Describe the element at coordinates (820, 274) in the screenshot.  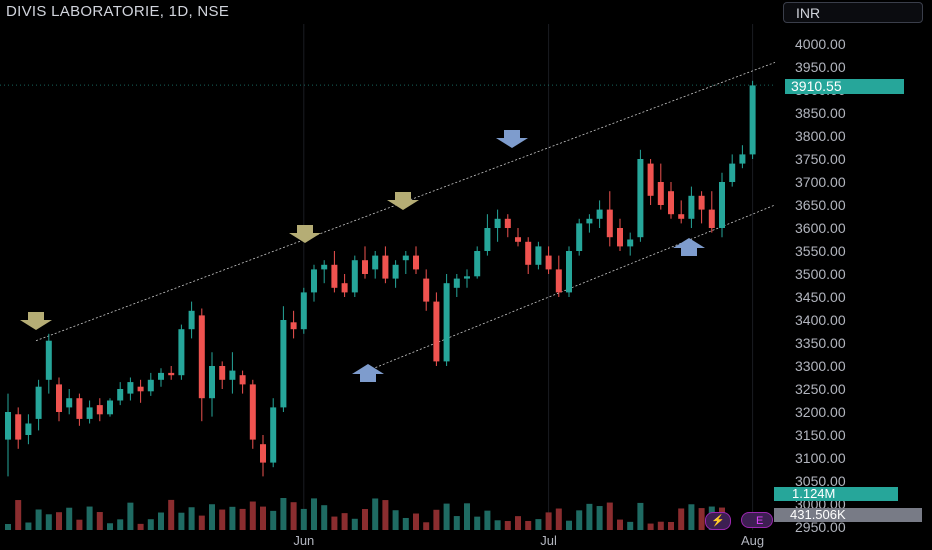
I see `y-tick-label: 3500.00` at that location.